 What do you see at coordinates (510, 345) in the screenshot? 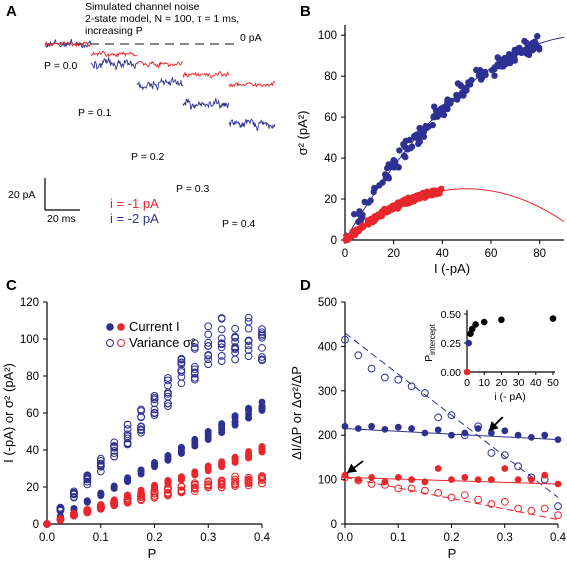
I see `inset-data` at bounding box center [510, 345].